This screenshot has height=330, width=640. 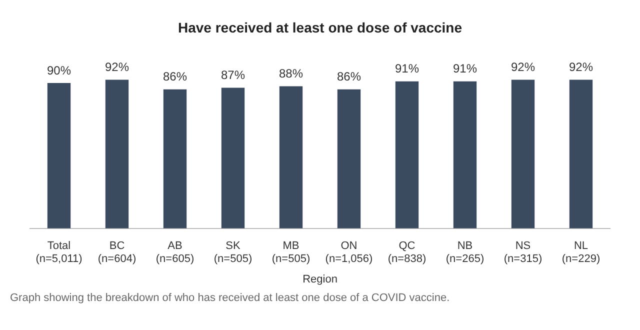 I want to click on x-tick-label: ON (n=1,056), so click(x=349, y=253).